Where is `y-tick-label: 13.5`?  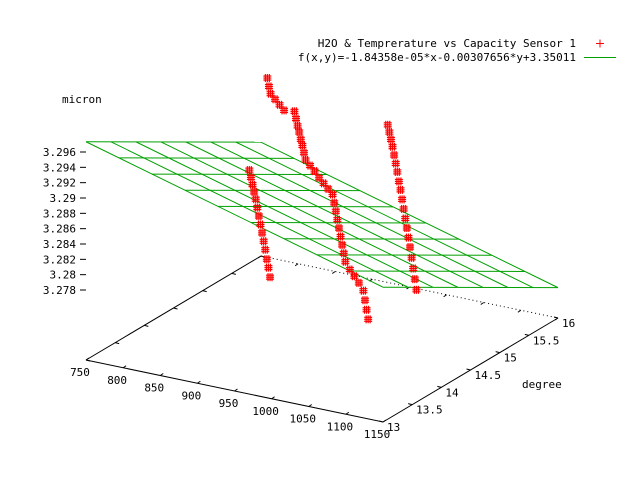
y-tick-label: 13.5 is located at coordinates (429, 410).